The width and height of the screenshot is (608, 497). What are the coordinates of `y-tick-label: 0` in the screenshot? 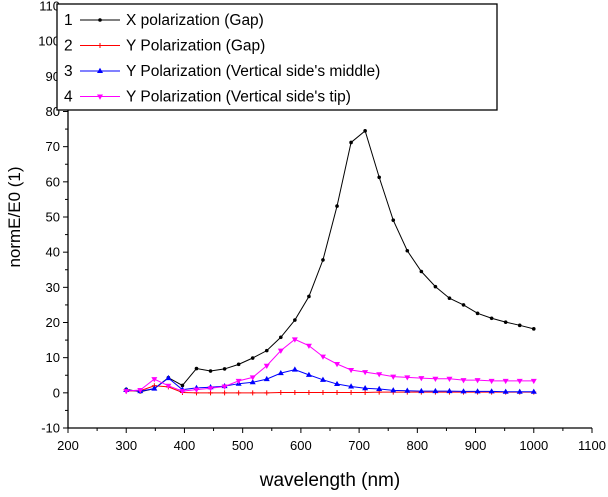 It's located at (56, 392).